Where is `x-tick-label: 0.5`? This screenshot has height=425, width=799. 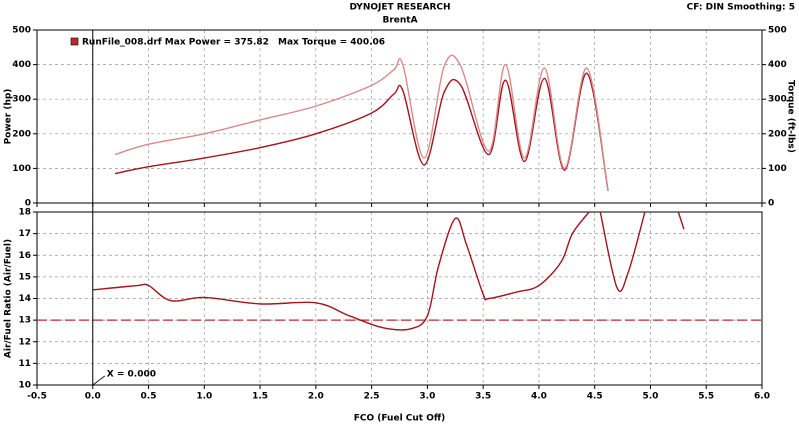 x-tick-label: 0.5 is located at coordinates (149, 397).